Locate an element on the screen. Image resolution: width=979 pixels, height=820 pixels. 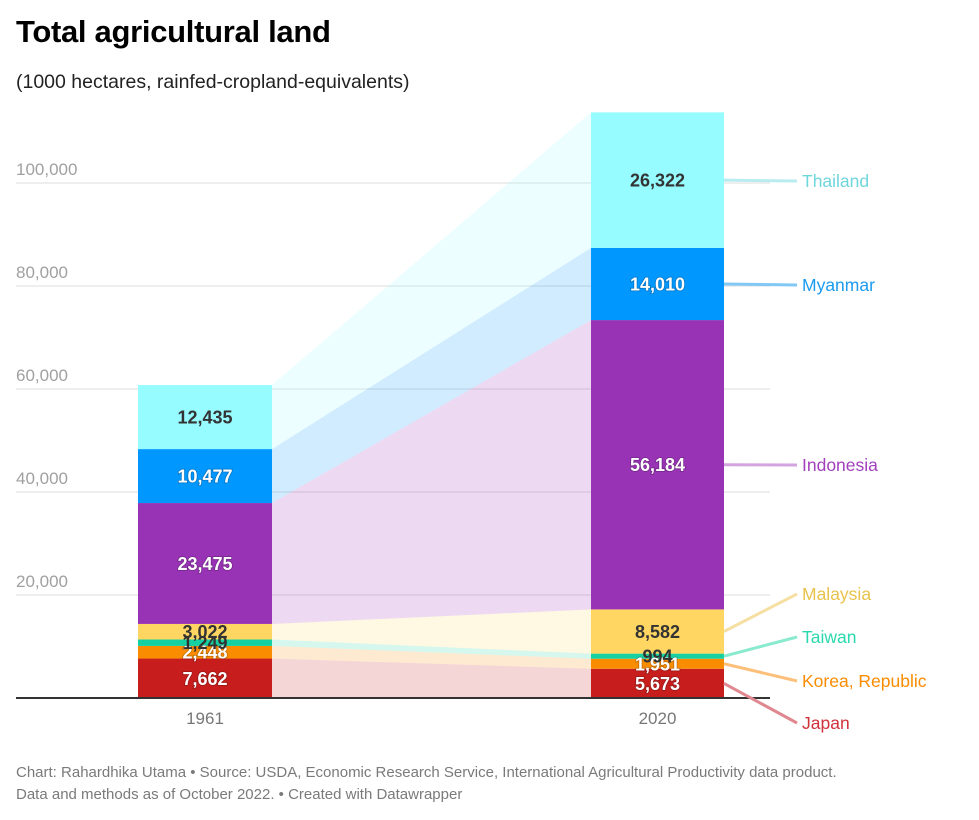
bar-segment-malaysia-1961 is located at coordinates (205, 631).